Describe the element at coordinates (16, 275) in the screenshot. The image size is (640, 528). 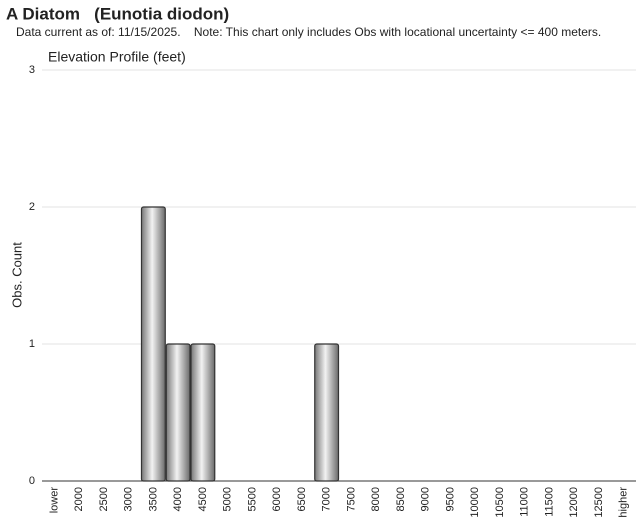
I see `y-axis-label: Obs. Count` at that location.